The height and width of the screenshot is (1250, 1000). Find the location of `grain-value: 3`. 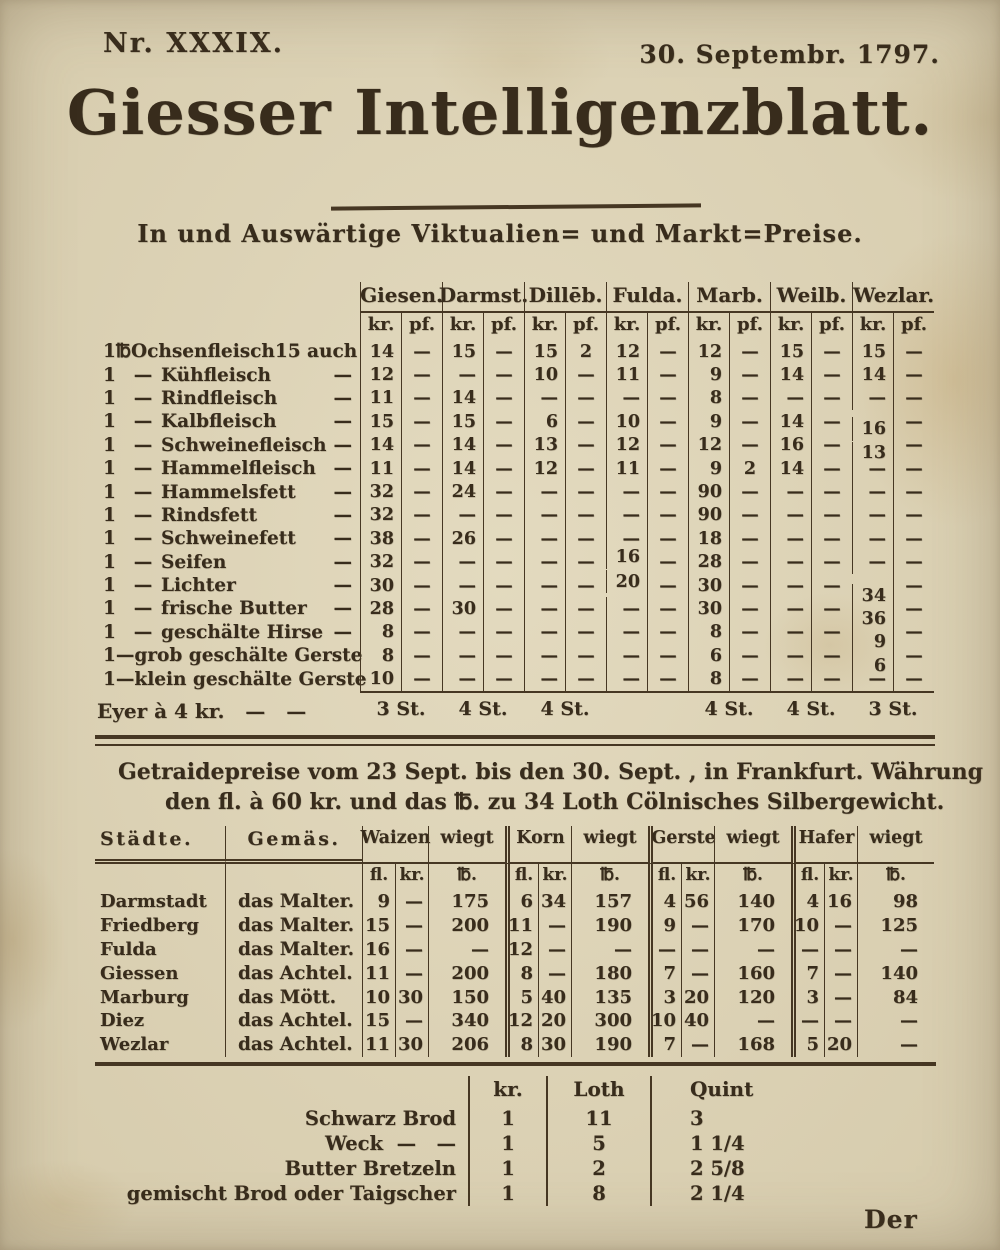

grain-value: 3 is located at coordinates (807, 997).